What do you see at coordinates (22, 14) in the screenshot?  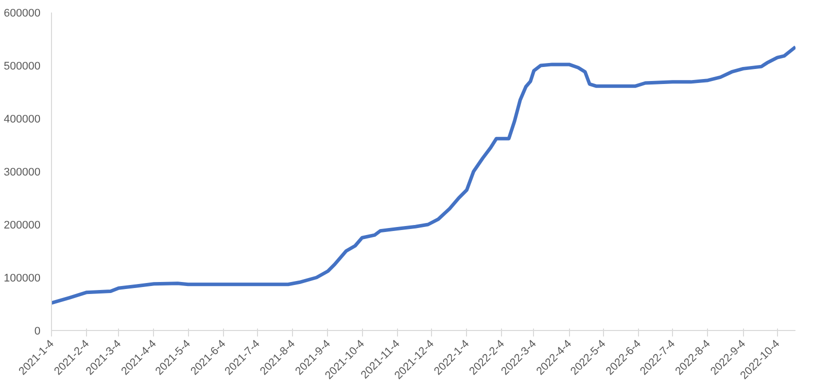 I see `y-tick-label: 600000` at bounding box center [22, 14].